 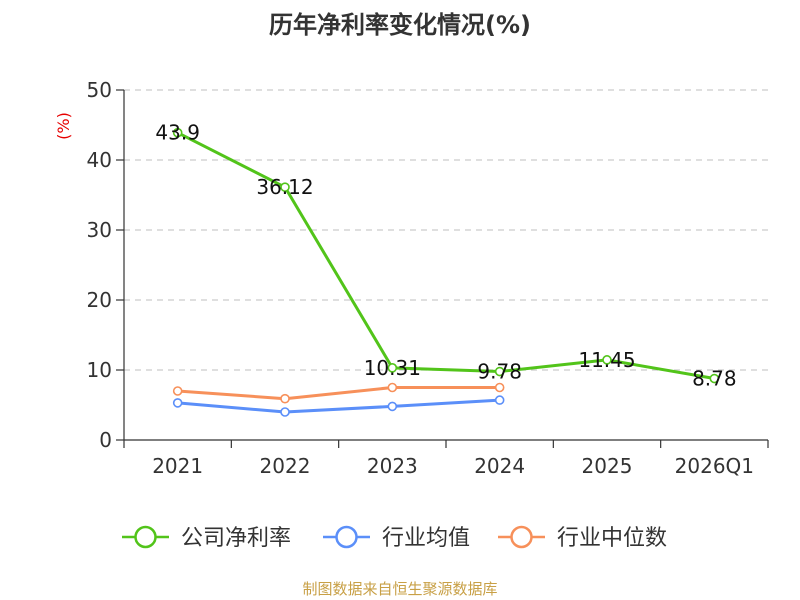 What do you see at coordinates (285, 466) in the screenshot?
I see `x-tick-label: 2022` at bounding box center [285, 466].